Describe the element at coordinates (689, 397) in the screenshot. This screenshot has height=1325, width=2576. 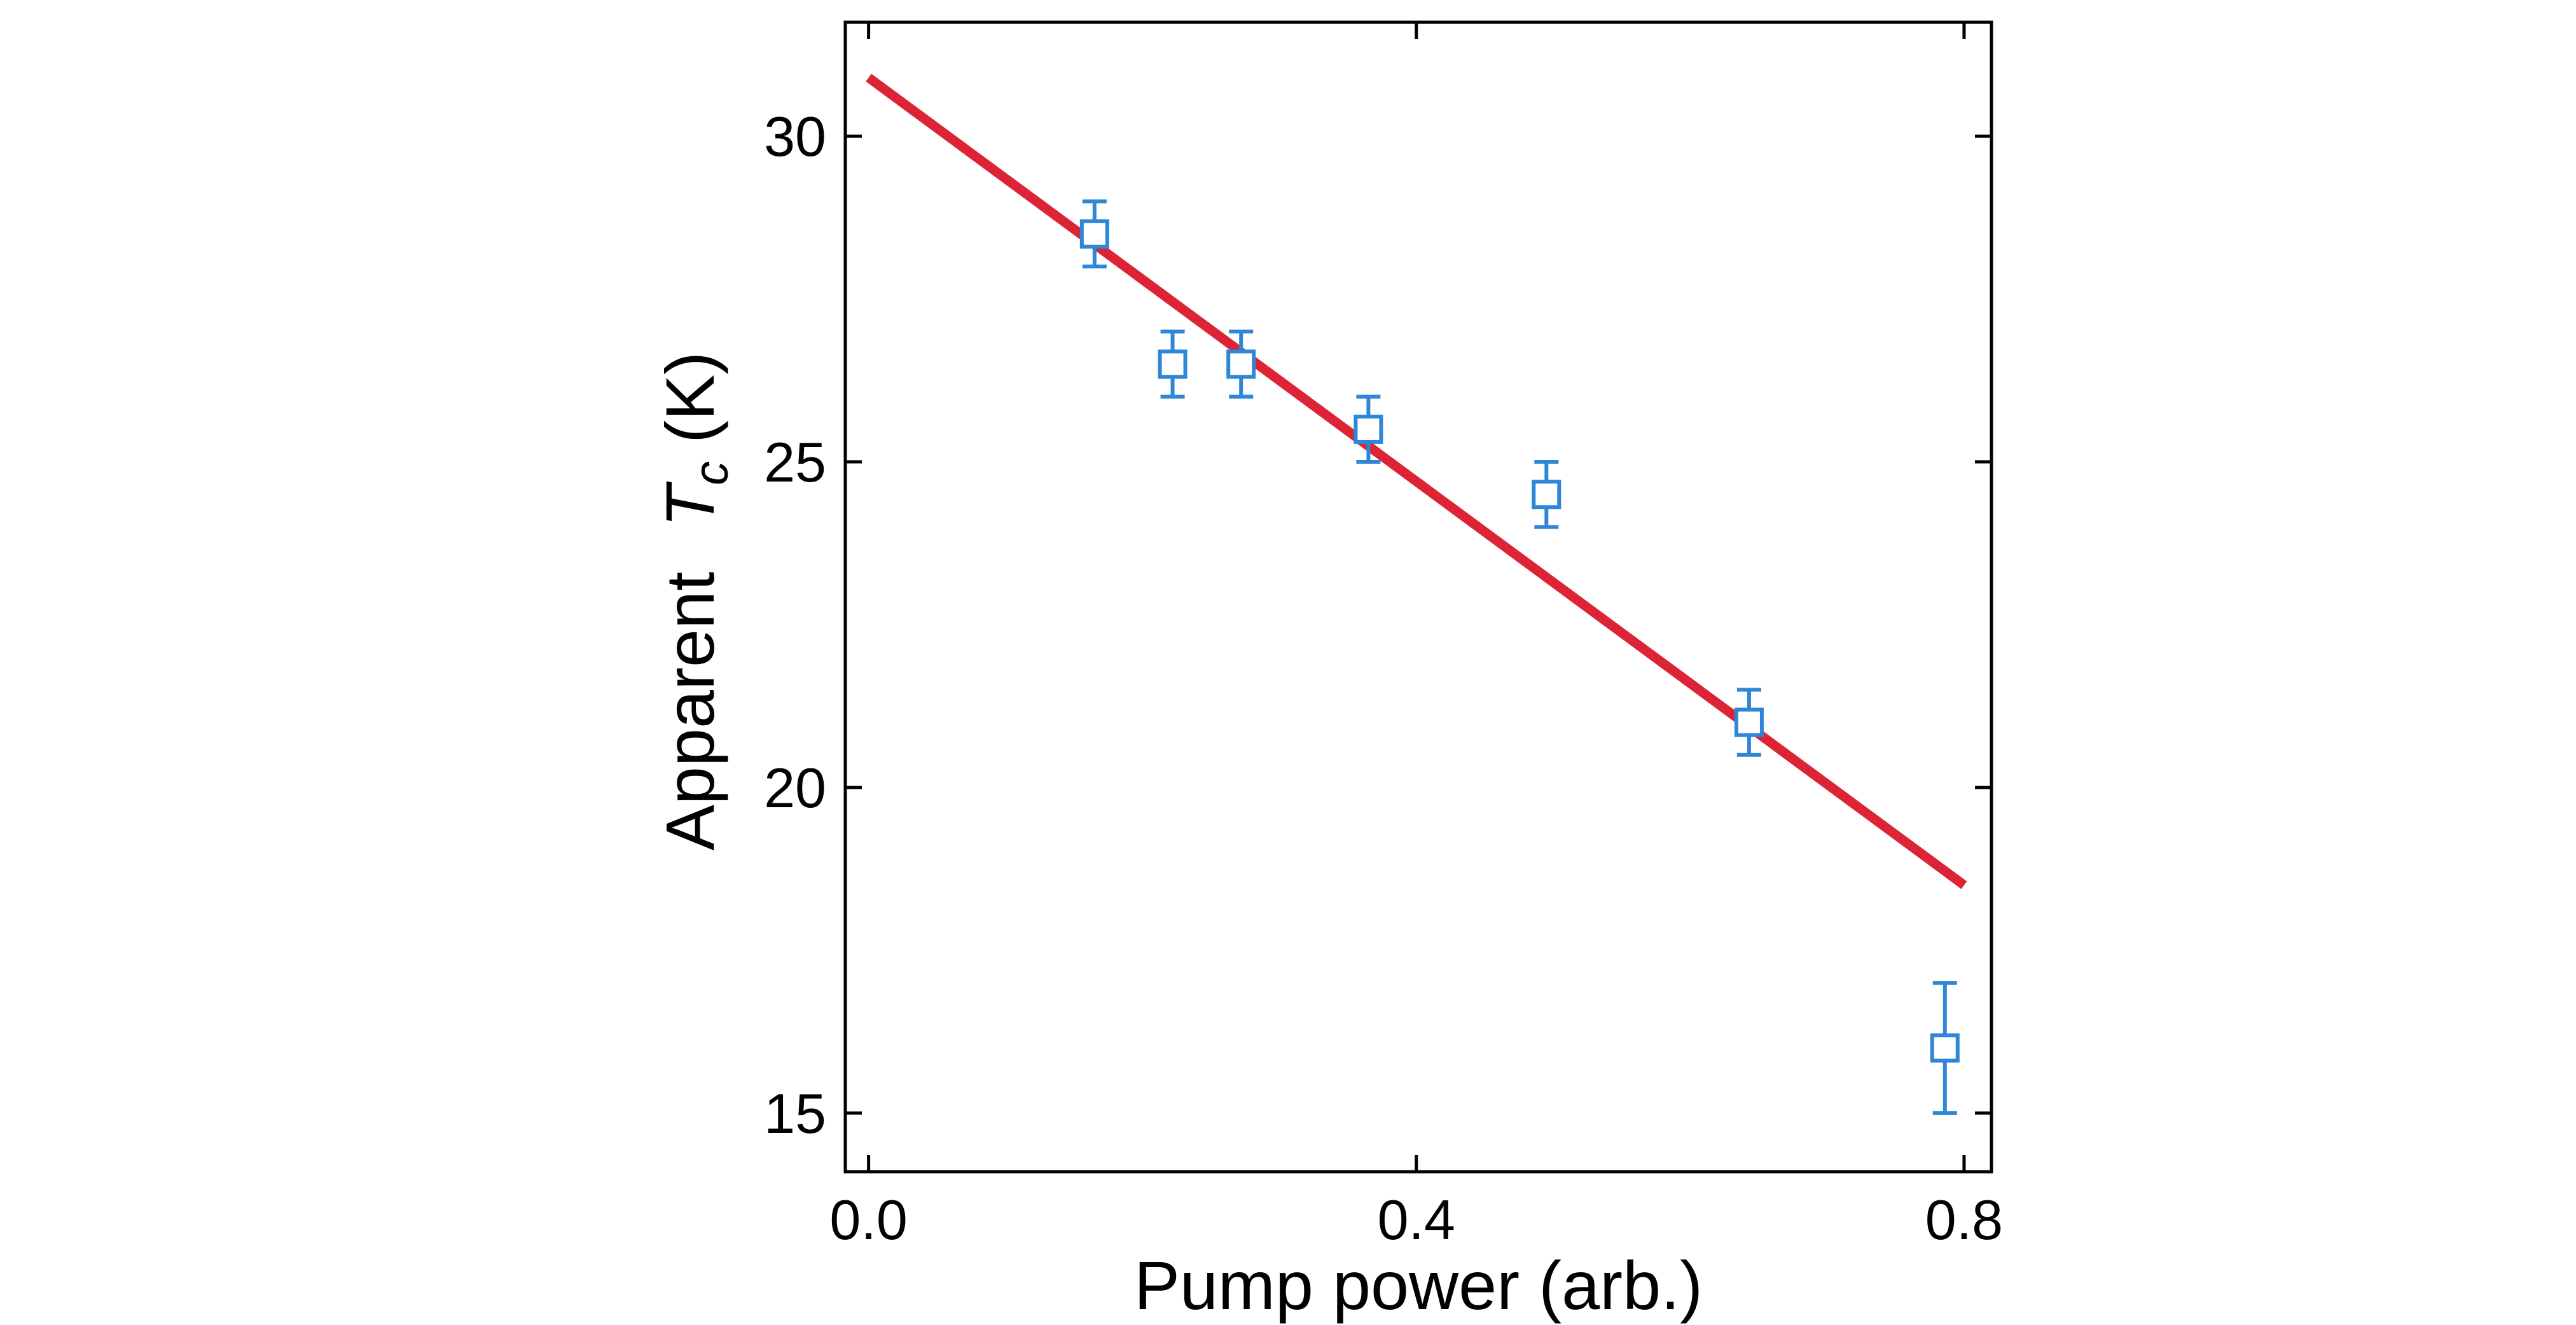
I see `y-axis-title-unit: (K)` at that location.